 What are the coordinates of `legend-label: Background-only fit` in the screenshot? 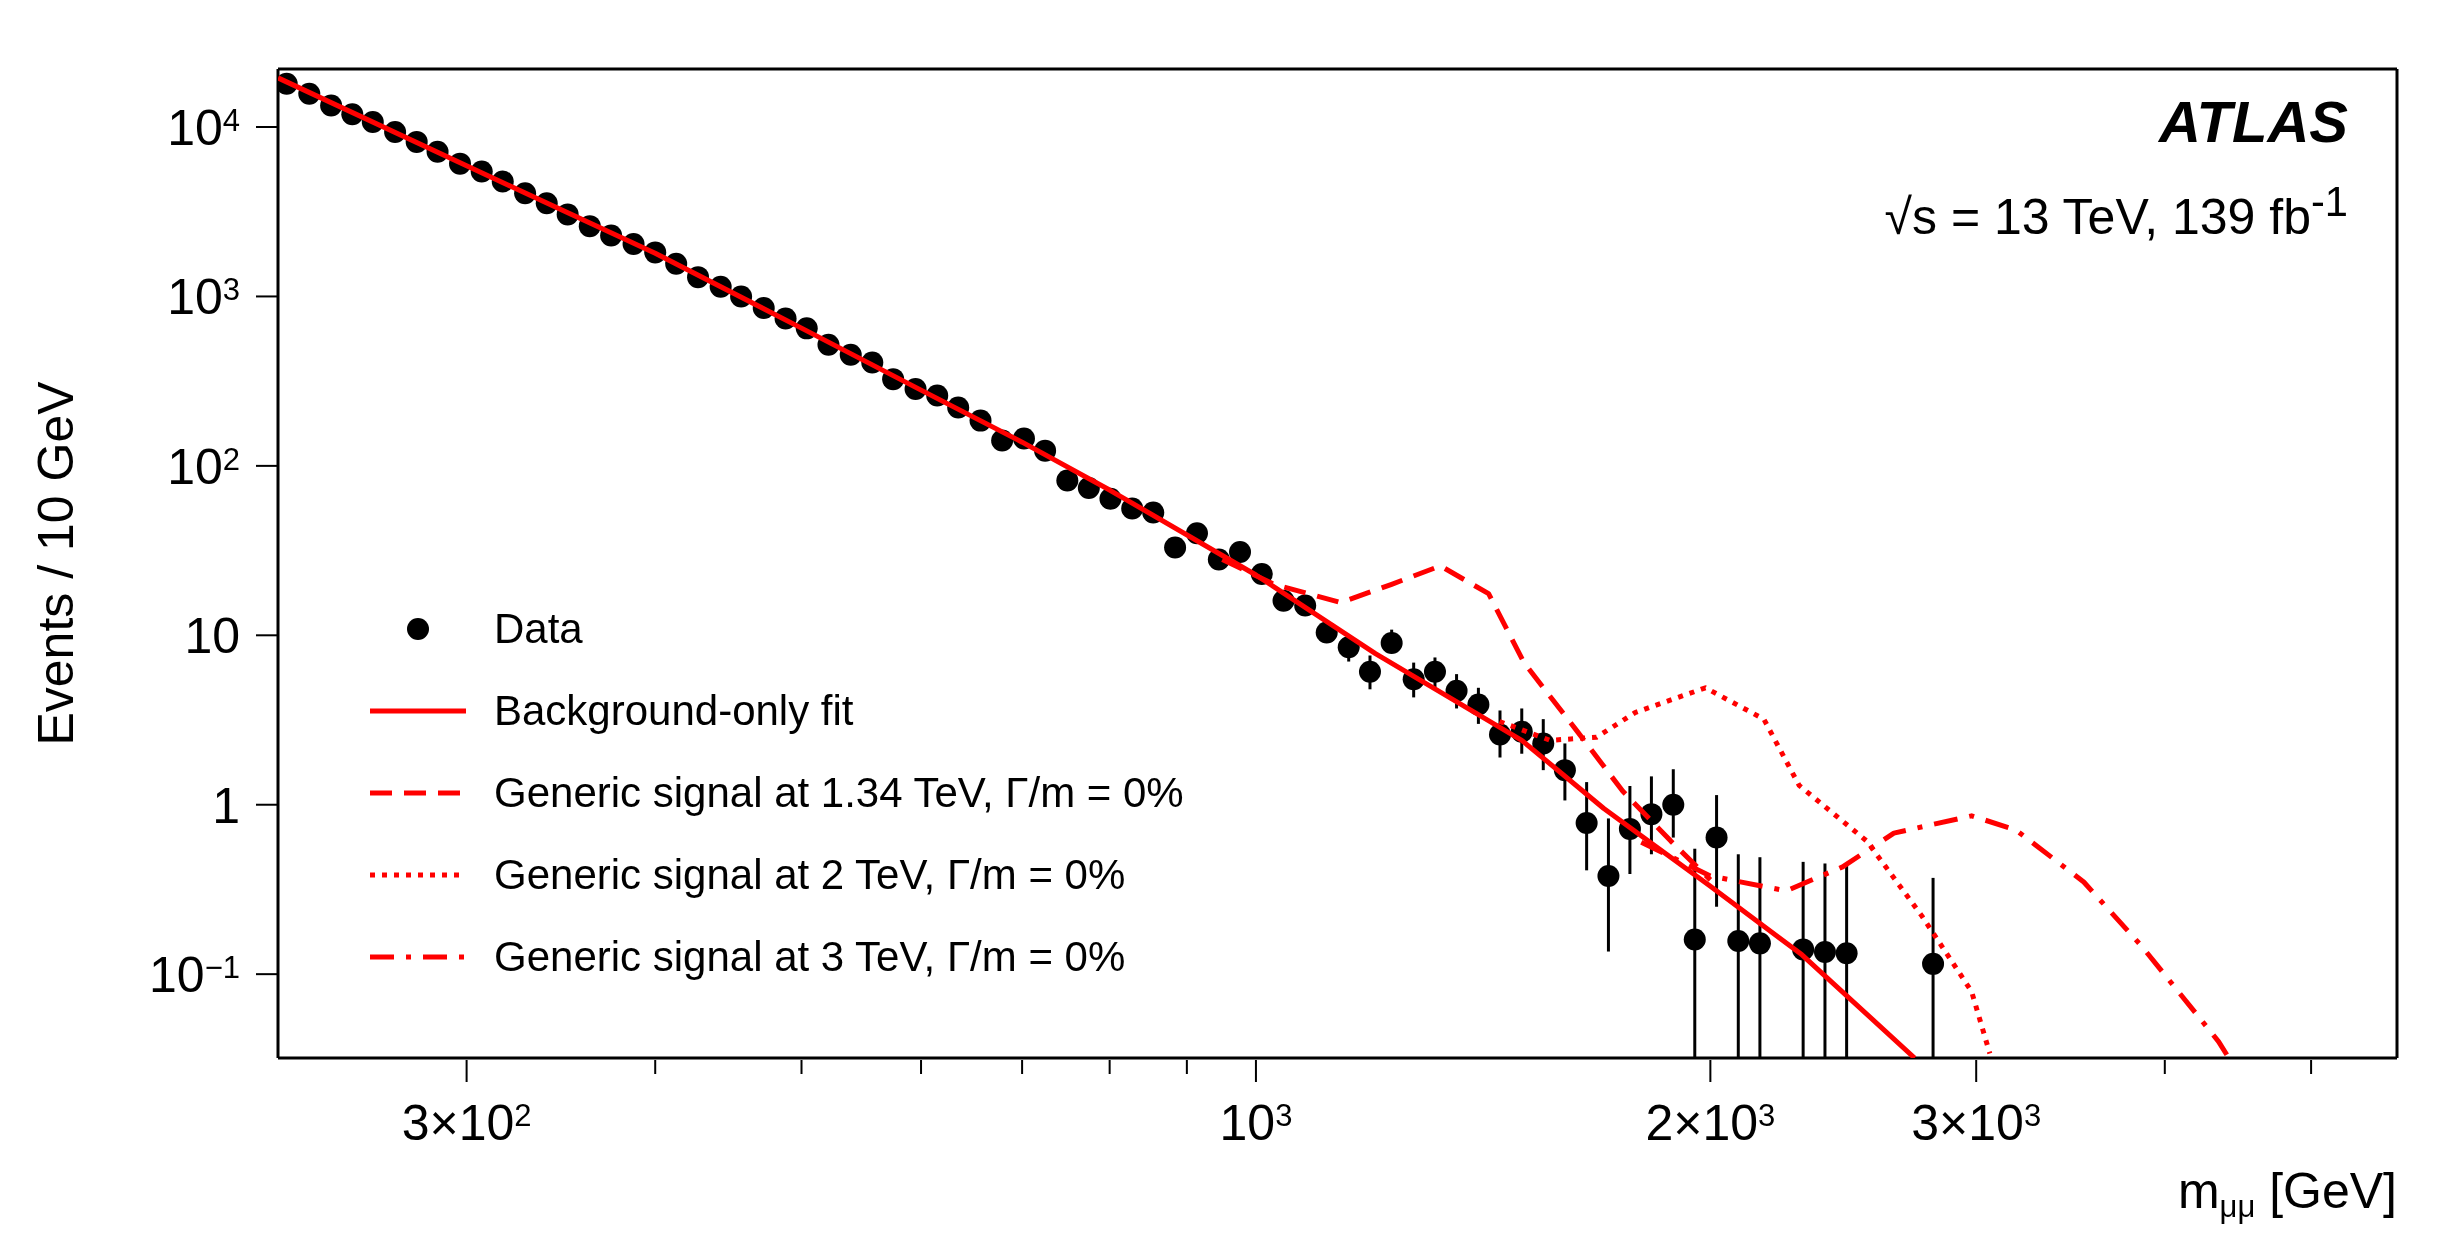 It's located at (674, 711).